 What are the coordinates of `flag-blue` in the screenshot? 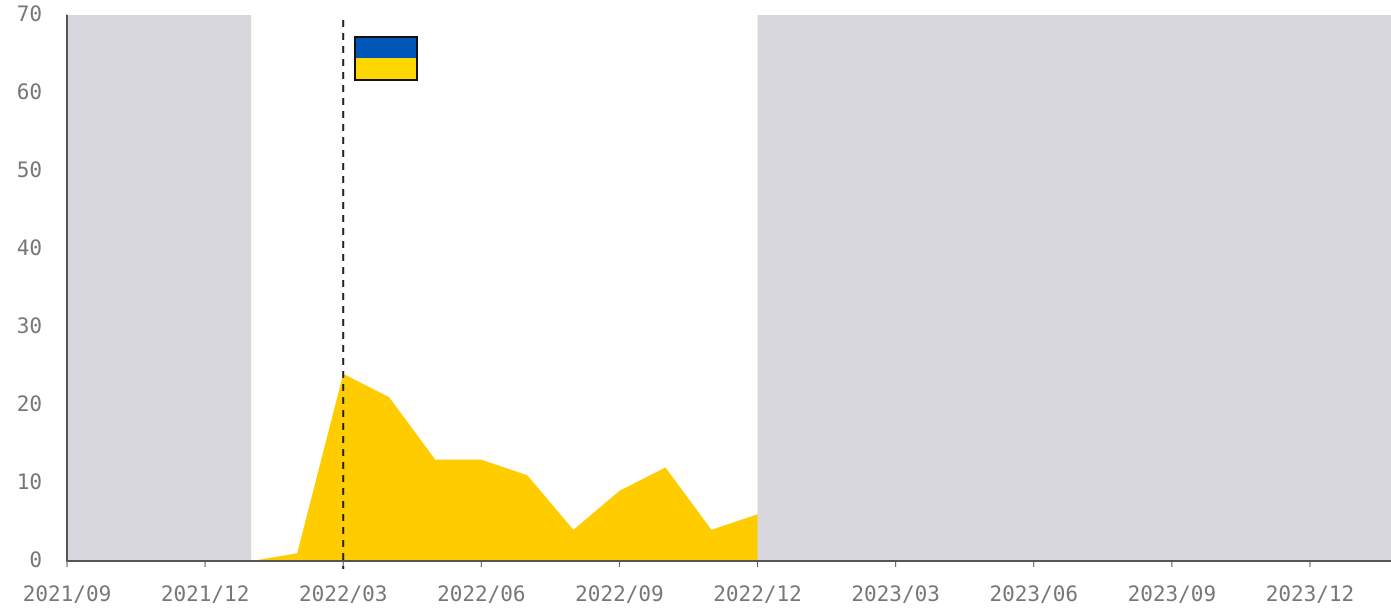 It's located at (386, 47).